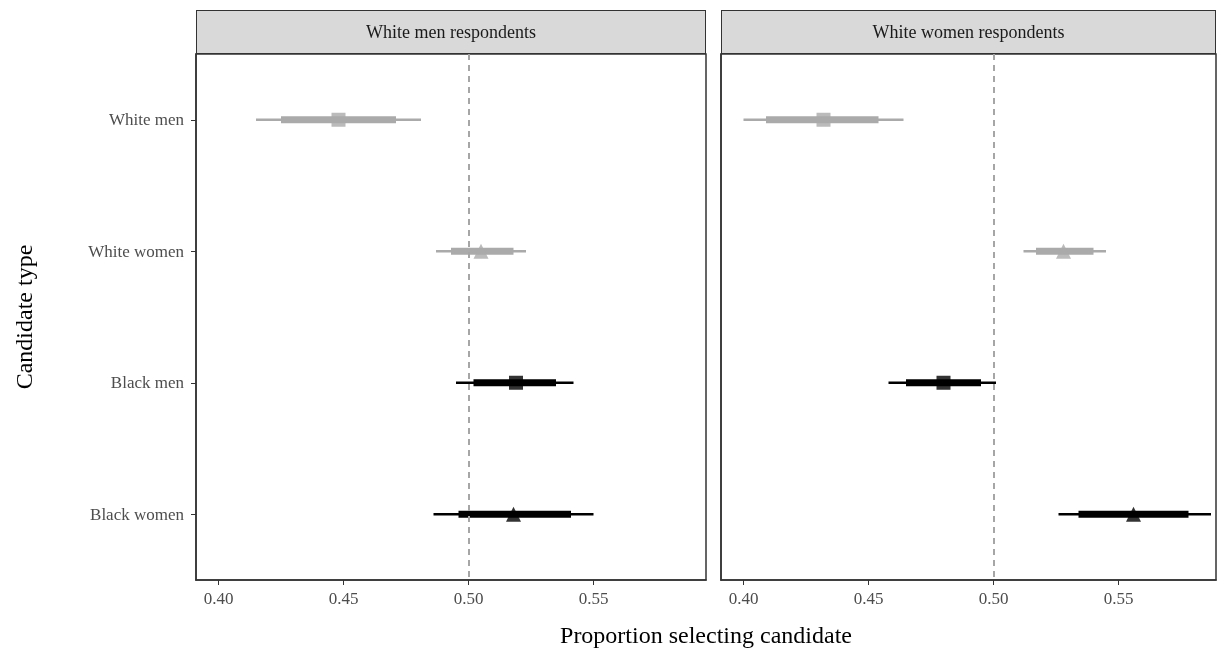  What do you see at coordinates (451, 32) in the screenshot?
I see `chart-title: White men respondents` at bounding box center [451, 32].